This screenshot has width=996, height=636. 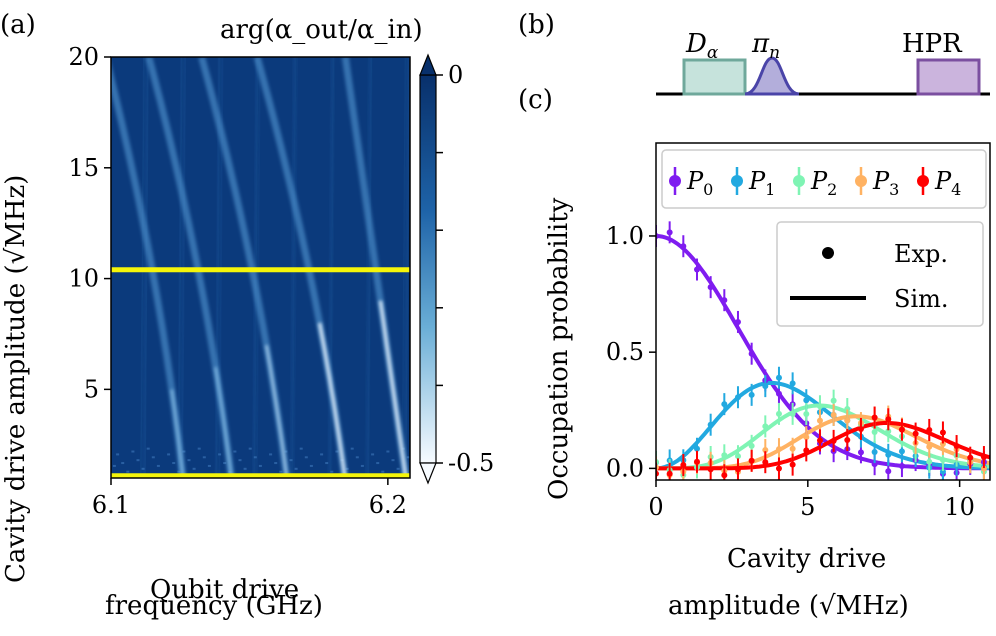 What do you see at coordinates (708, 189) in the screenshot?
I see `legend-subscript: 0` at bounding box center [708, 189].